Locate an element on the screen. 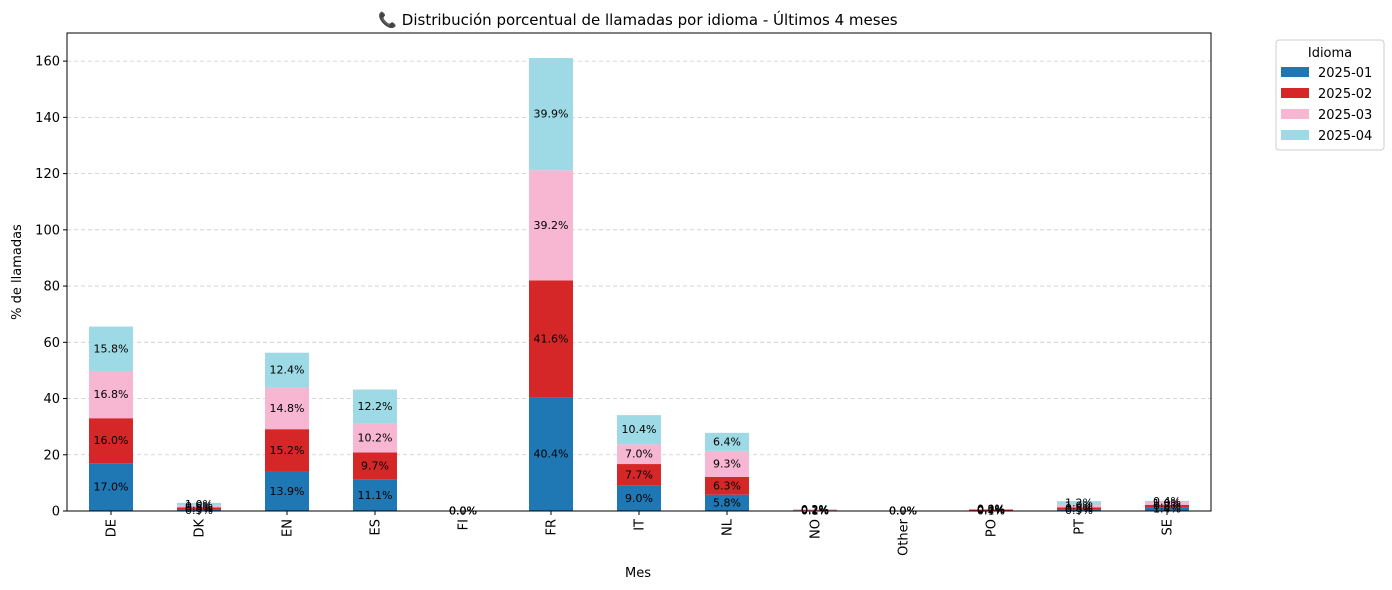 This screenshot has width=1392, height=590. x-tick-label: PO is located at coordinates (992, 528).